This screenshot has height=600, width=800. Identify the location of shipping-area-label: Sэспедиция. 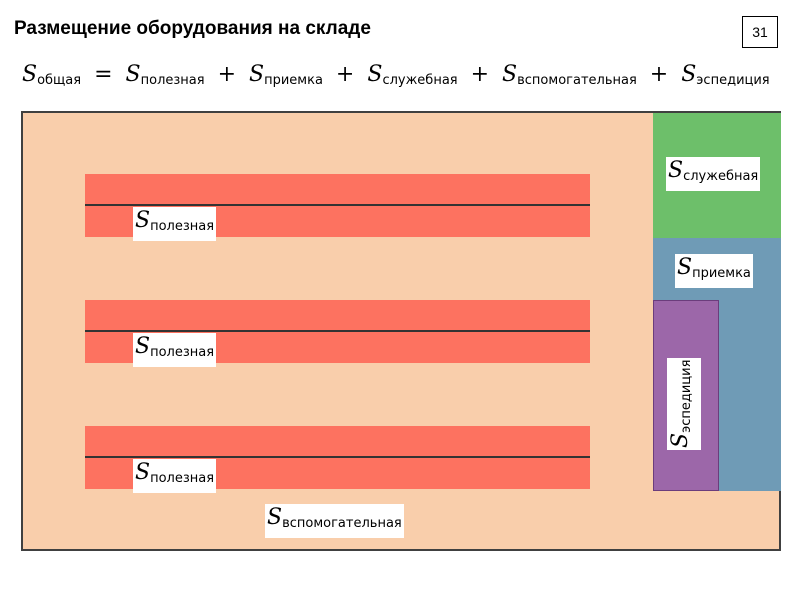
(684, 403).